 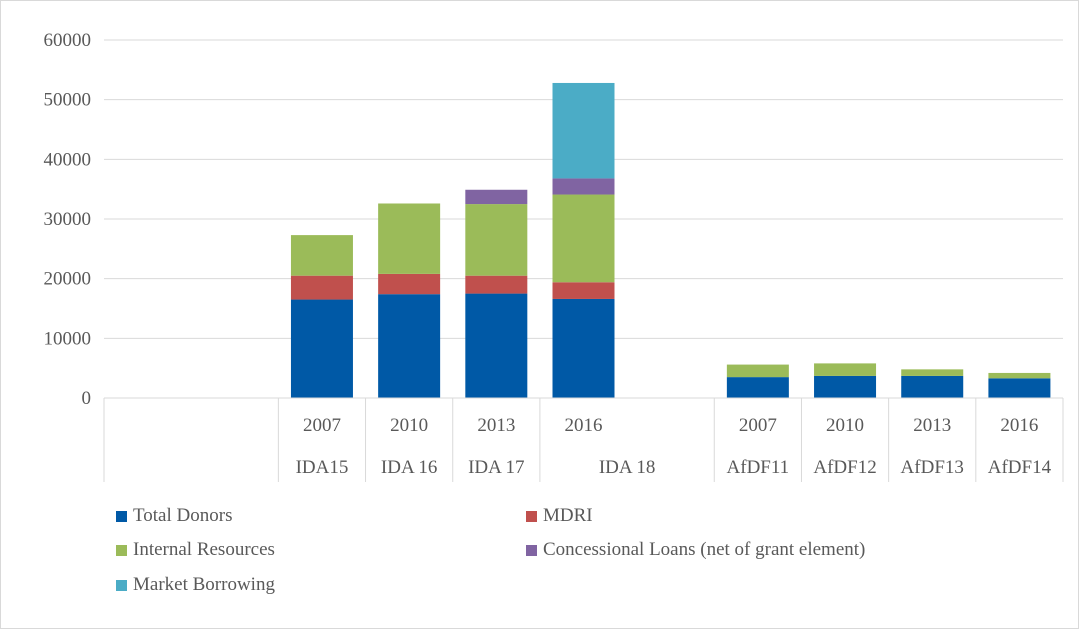 I want to click on legend-label: MDRI, so click(x=568, y=515).